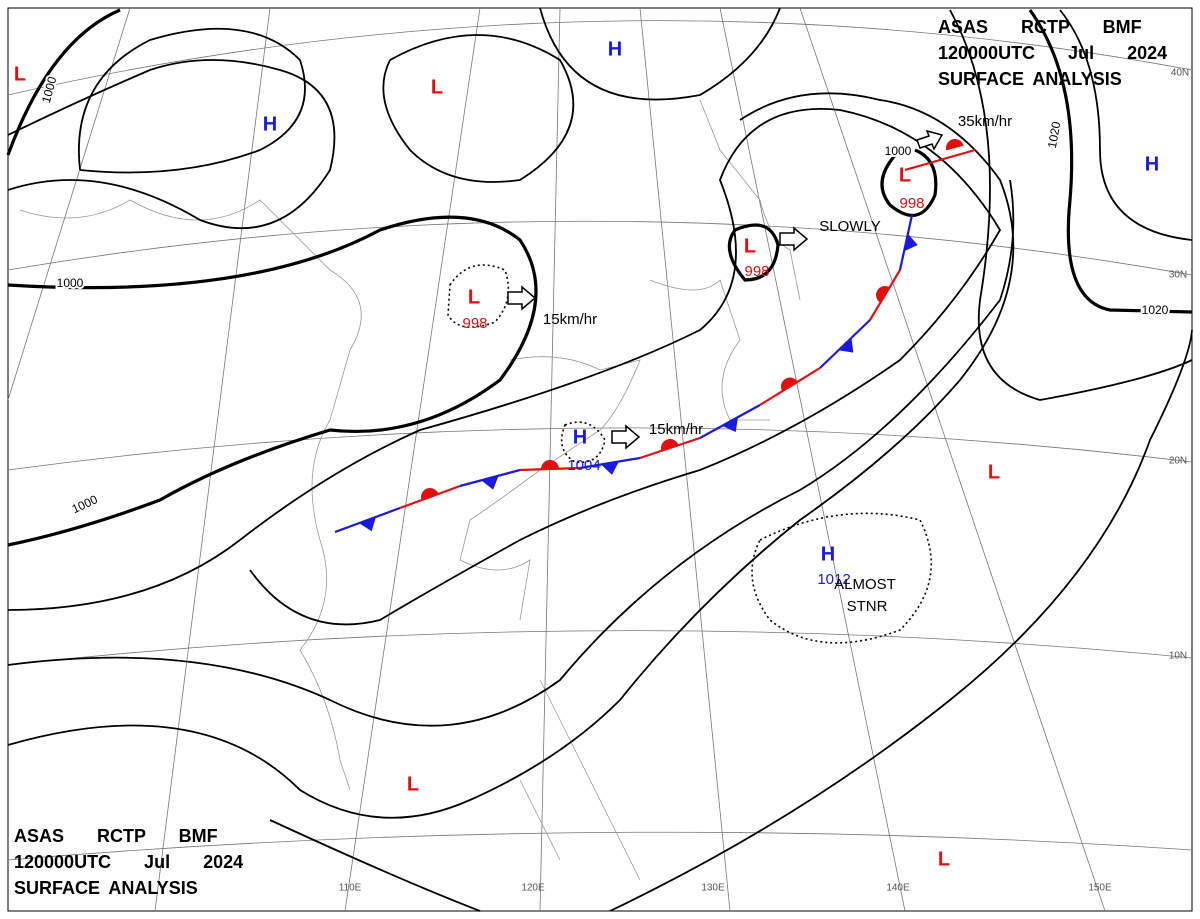  What do you see at coordinates (865, 584) in the screenshot?
I see `motion-label: ALMOST` at bounding box center [865, 584].